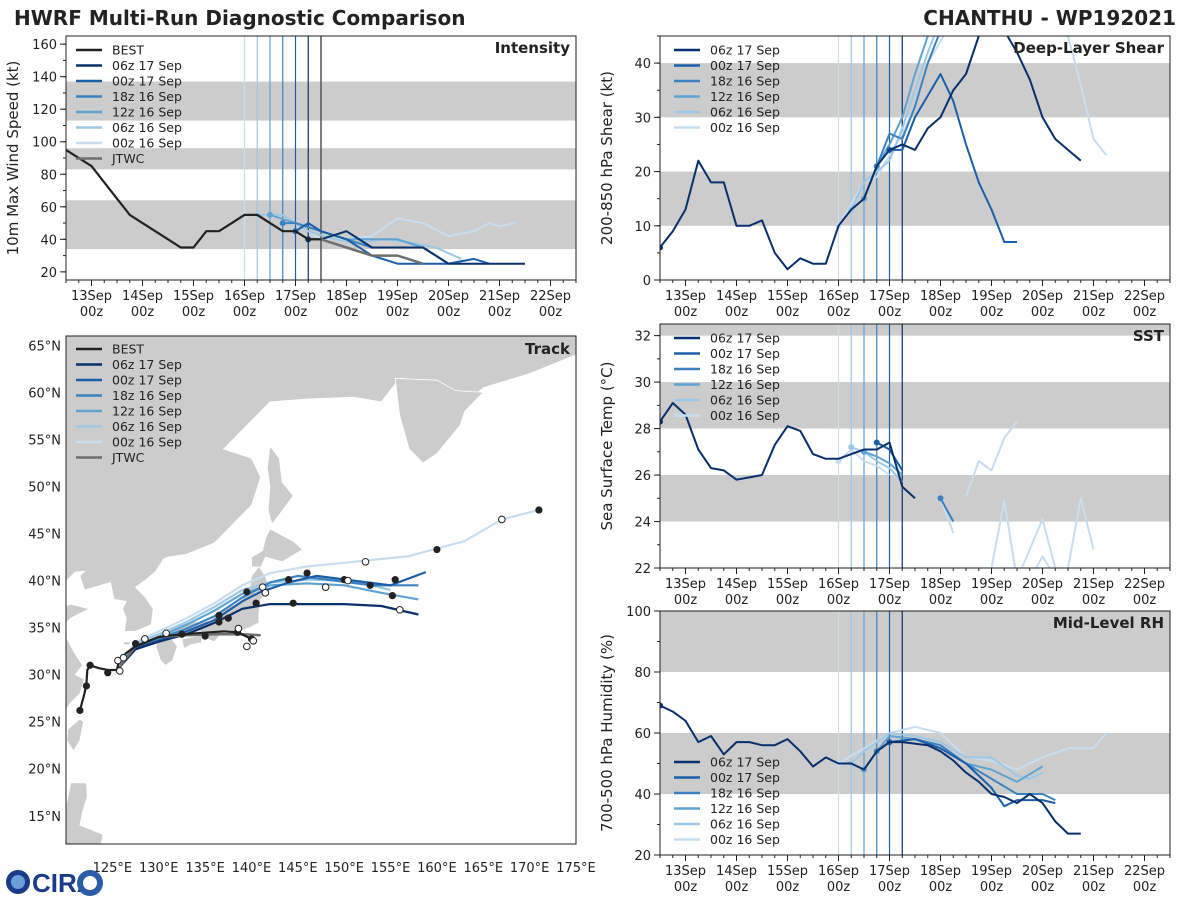  What do you see at coordinates (940, 584) in the screenshot?
I see `x-tick-label-day: 18Sep` at bounding box center [940, 584].